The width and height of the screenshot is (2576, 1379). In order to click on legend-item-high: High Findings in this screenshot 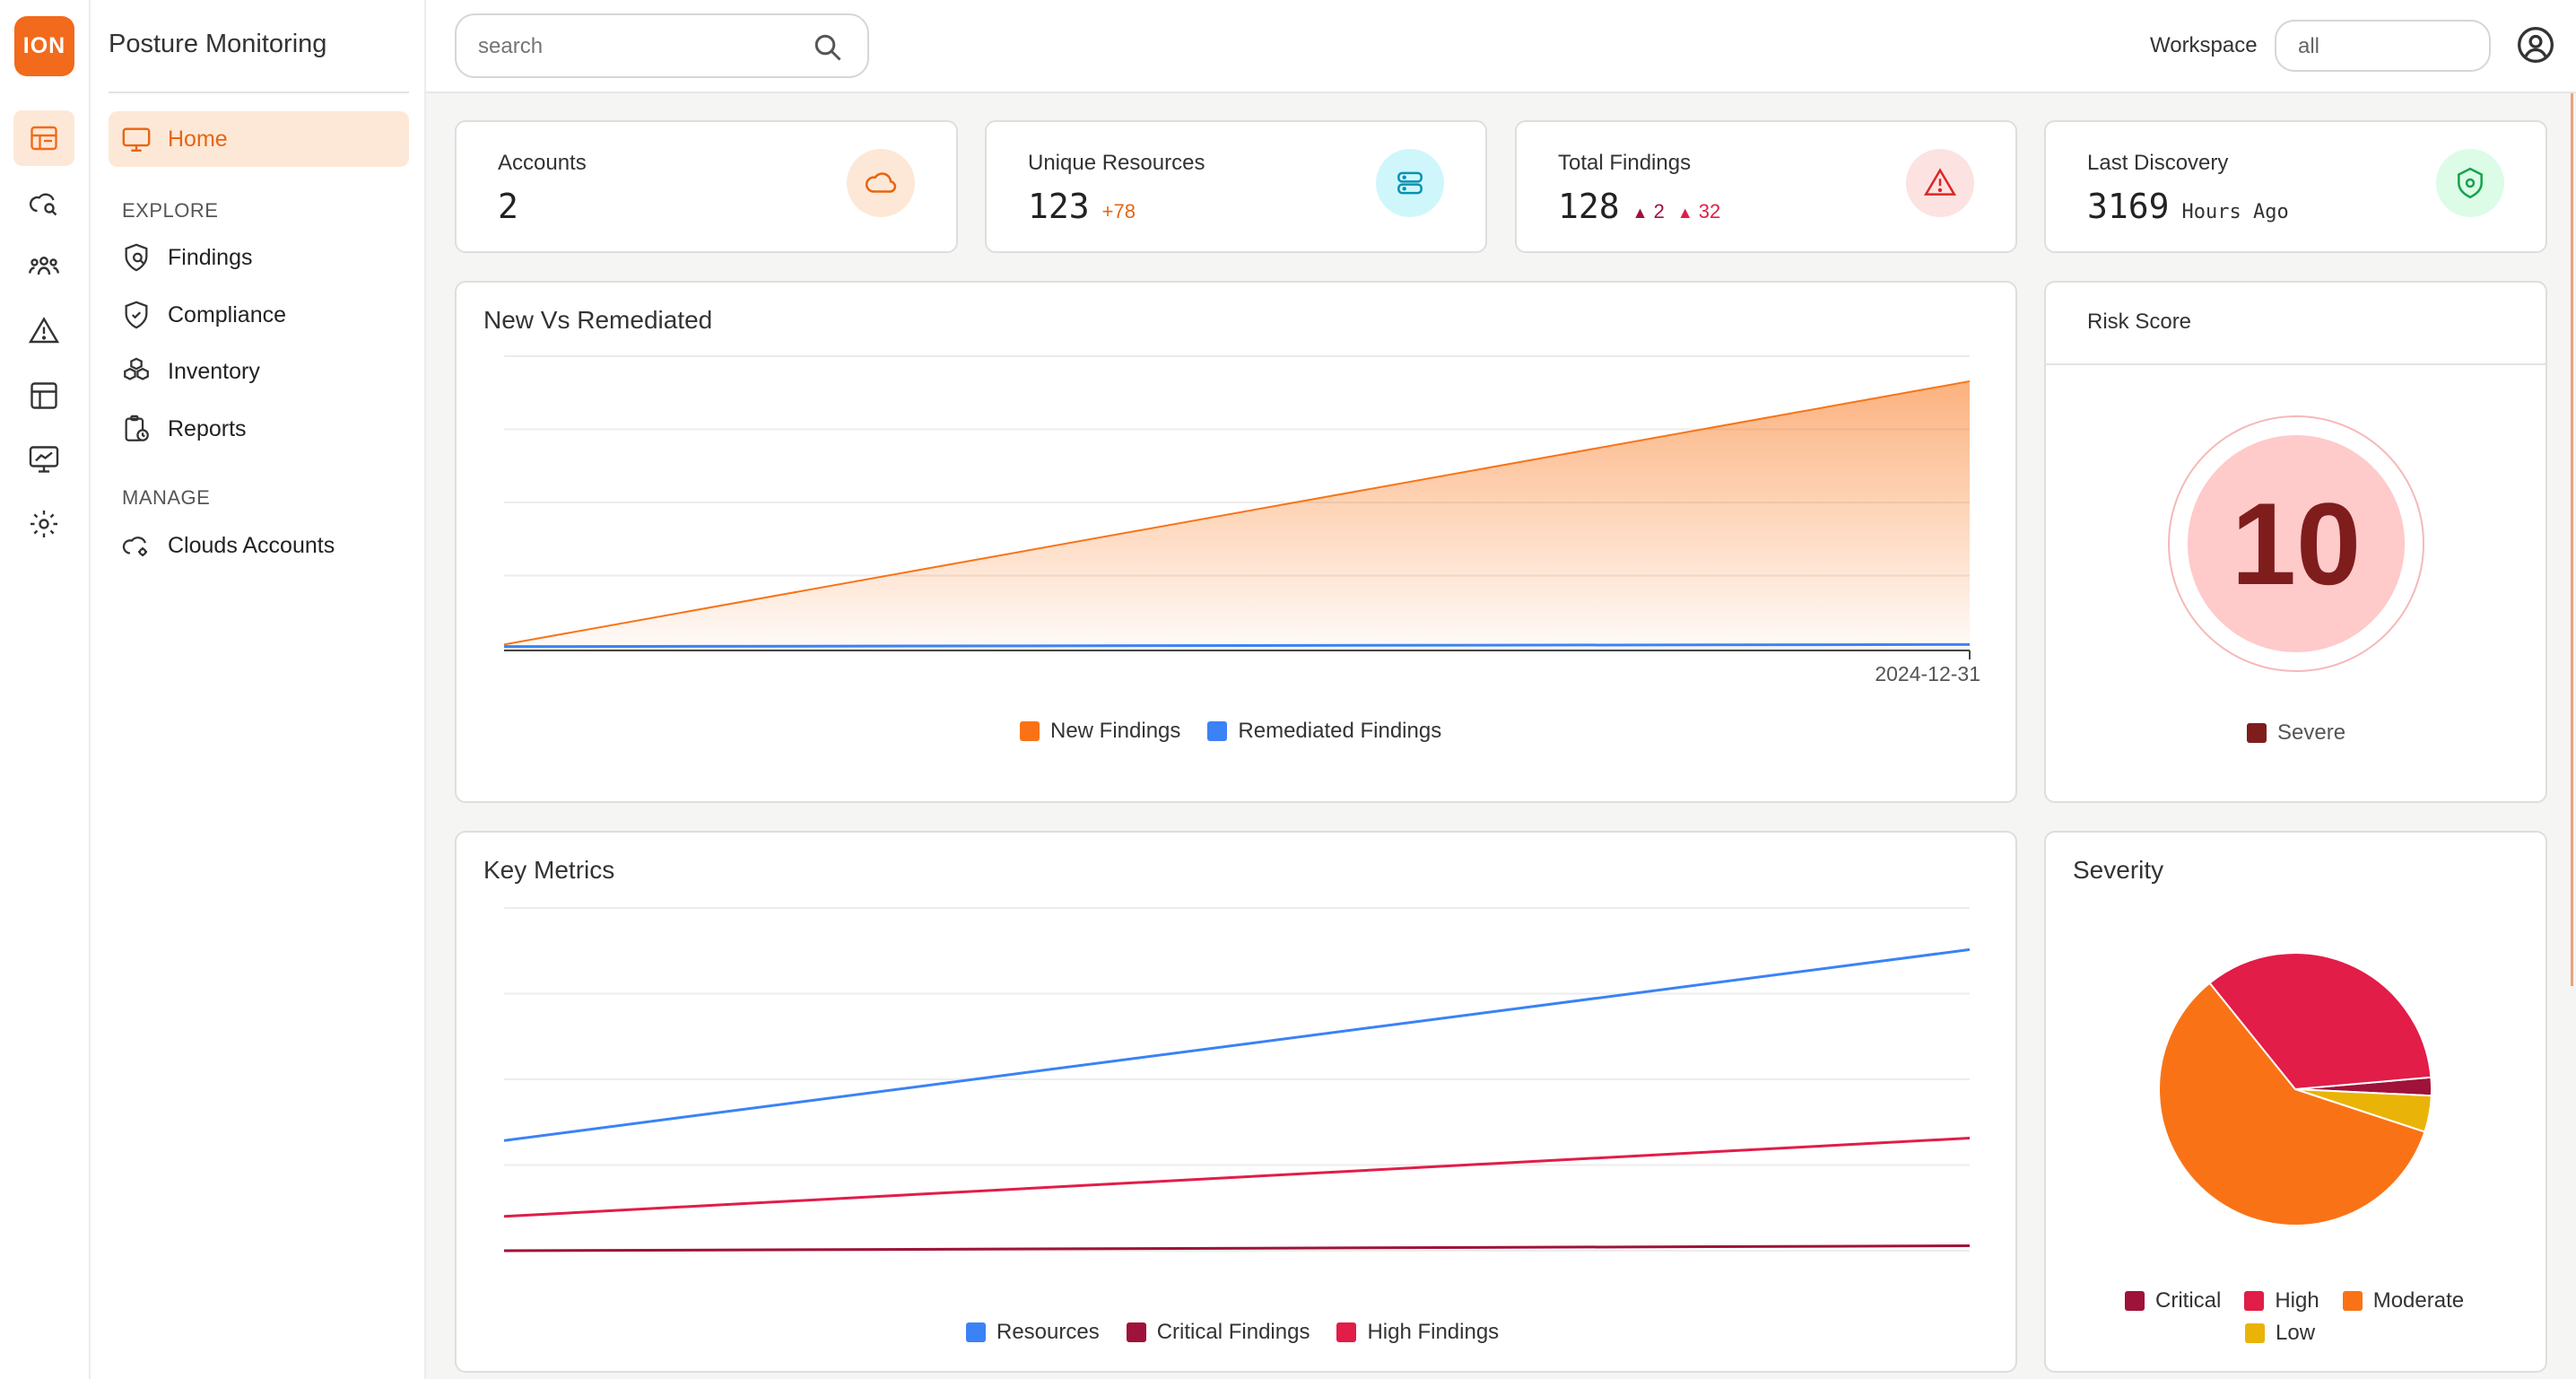, I will do `click(1417, 1332)`.